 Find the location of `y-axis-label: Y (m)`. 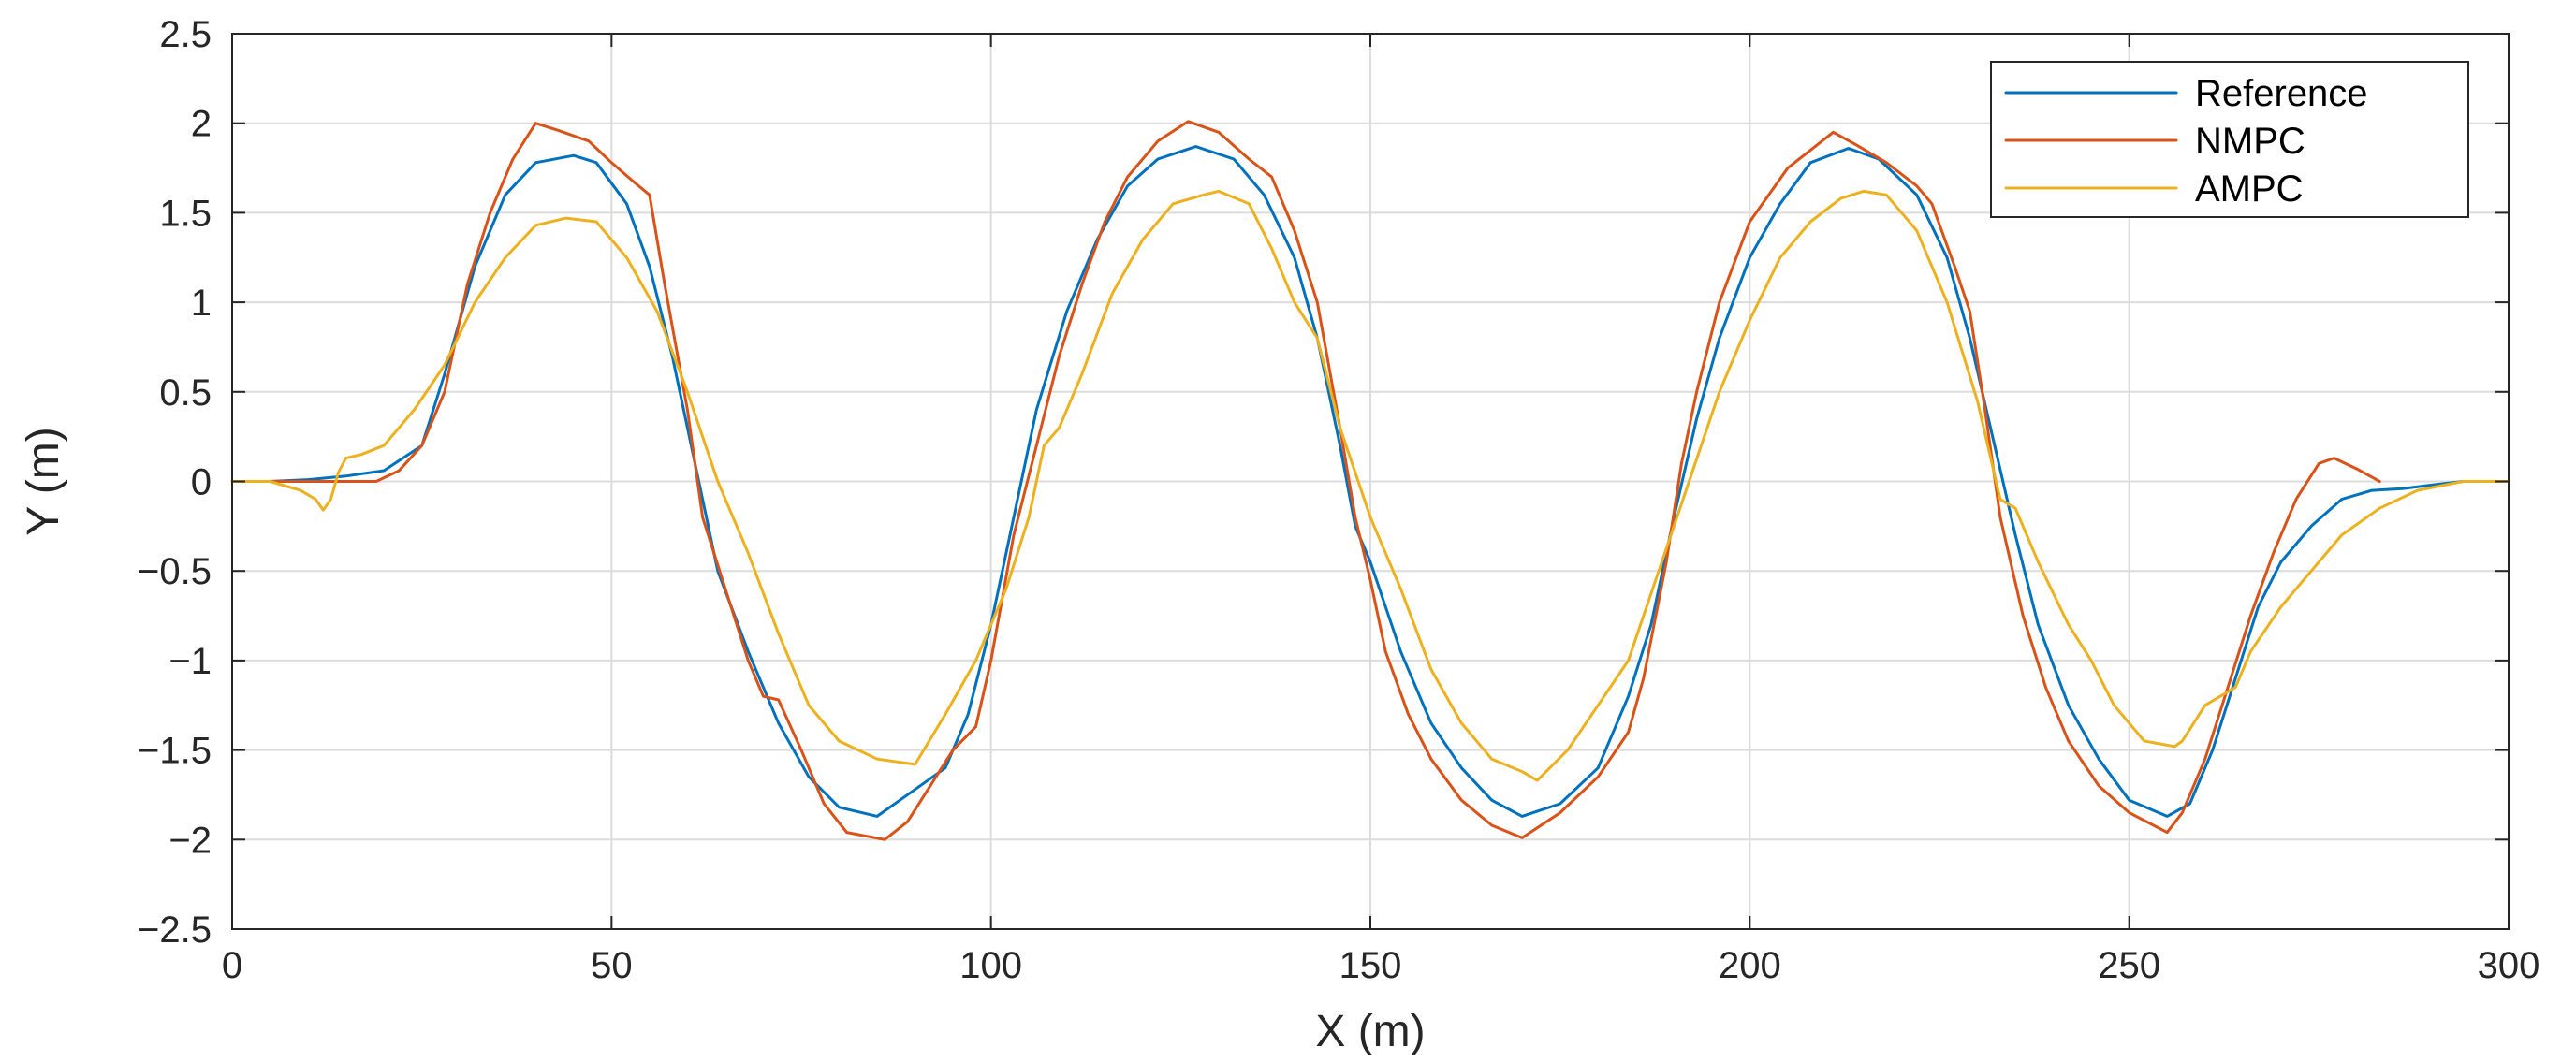

y-axis-label: Y (m) is located at coordinates (43, 481).